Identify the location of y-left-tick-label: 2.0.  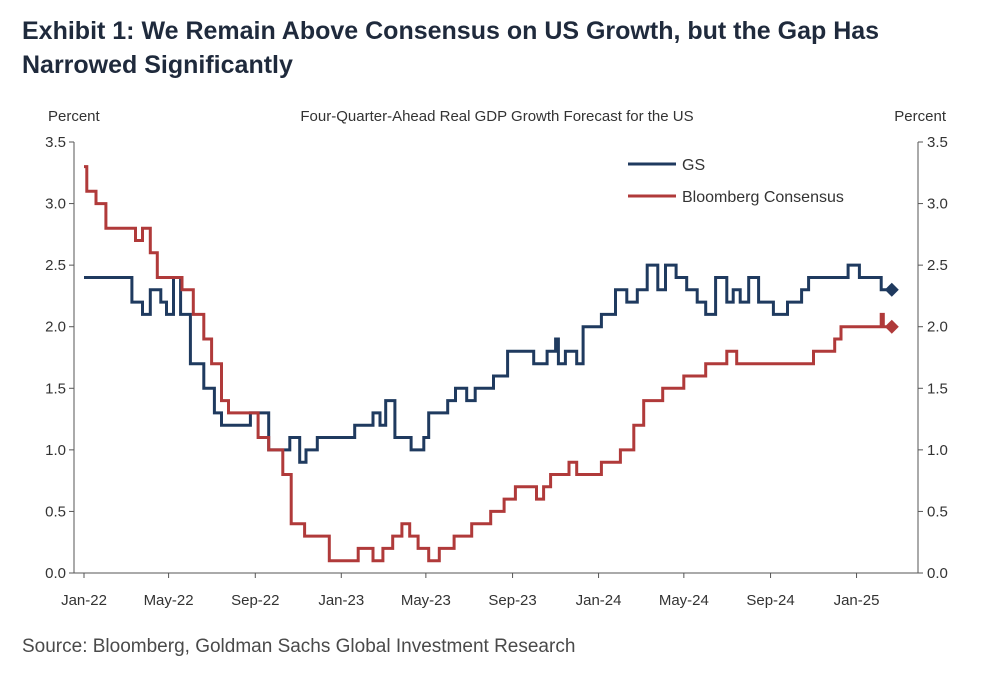
(55, 327).